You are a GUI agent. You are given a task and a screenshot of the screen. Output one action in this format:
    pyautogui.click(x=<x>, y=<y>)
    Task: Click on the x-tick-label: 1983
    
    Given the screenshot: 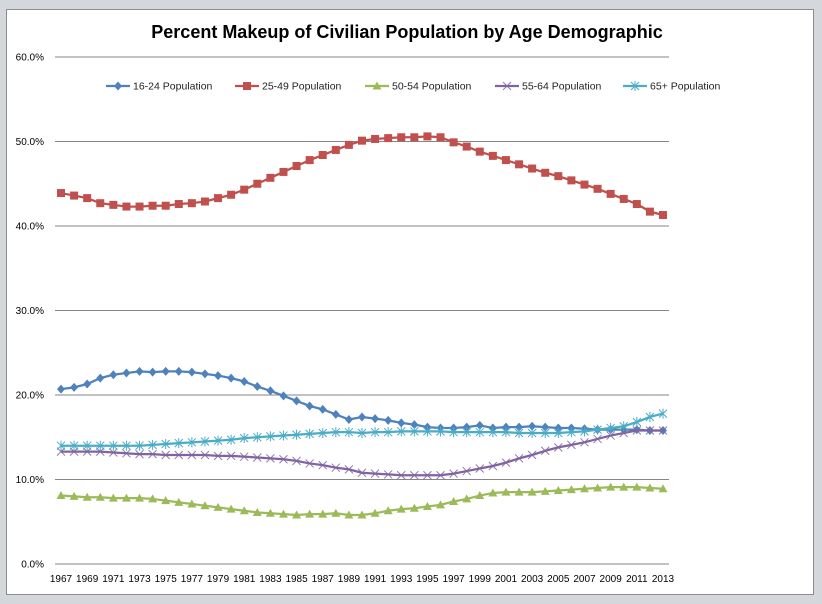 What is the action you would take?
    pyautogui.click(x=270, y=579)
    